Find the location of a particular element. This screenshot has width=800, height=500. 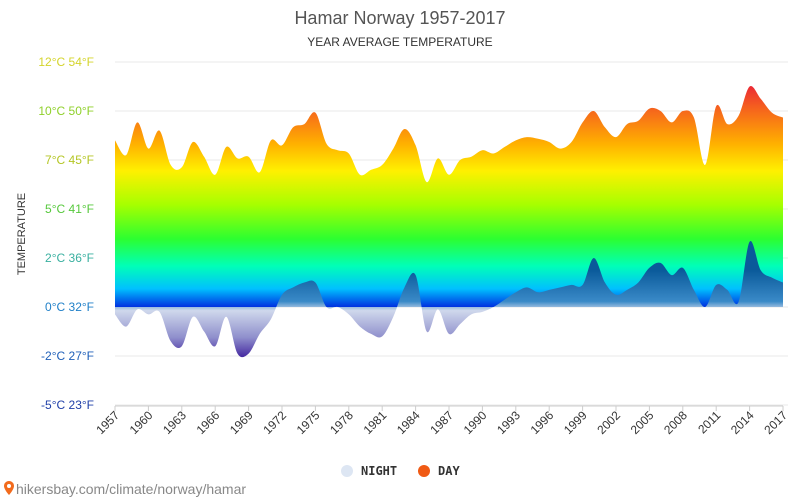

legend-label-day: DAY is located at coordinates (449, 471).